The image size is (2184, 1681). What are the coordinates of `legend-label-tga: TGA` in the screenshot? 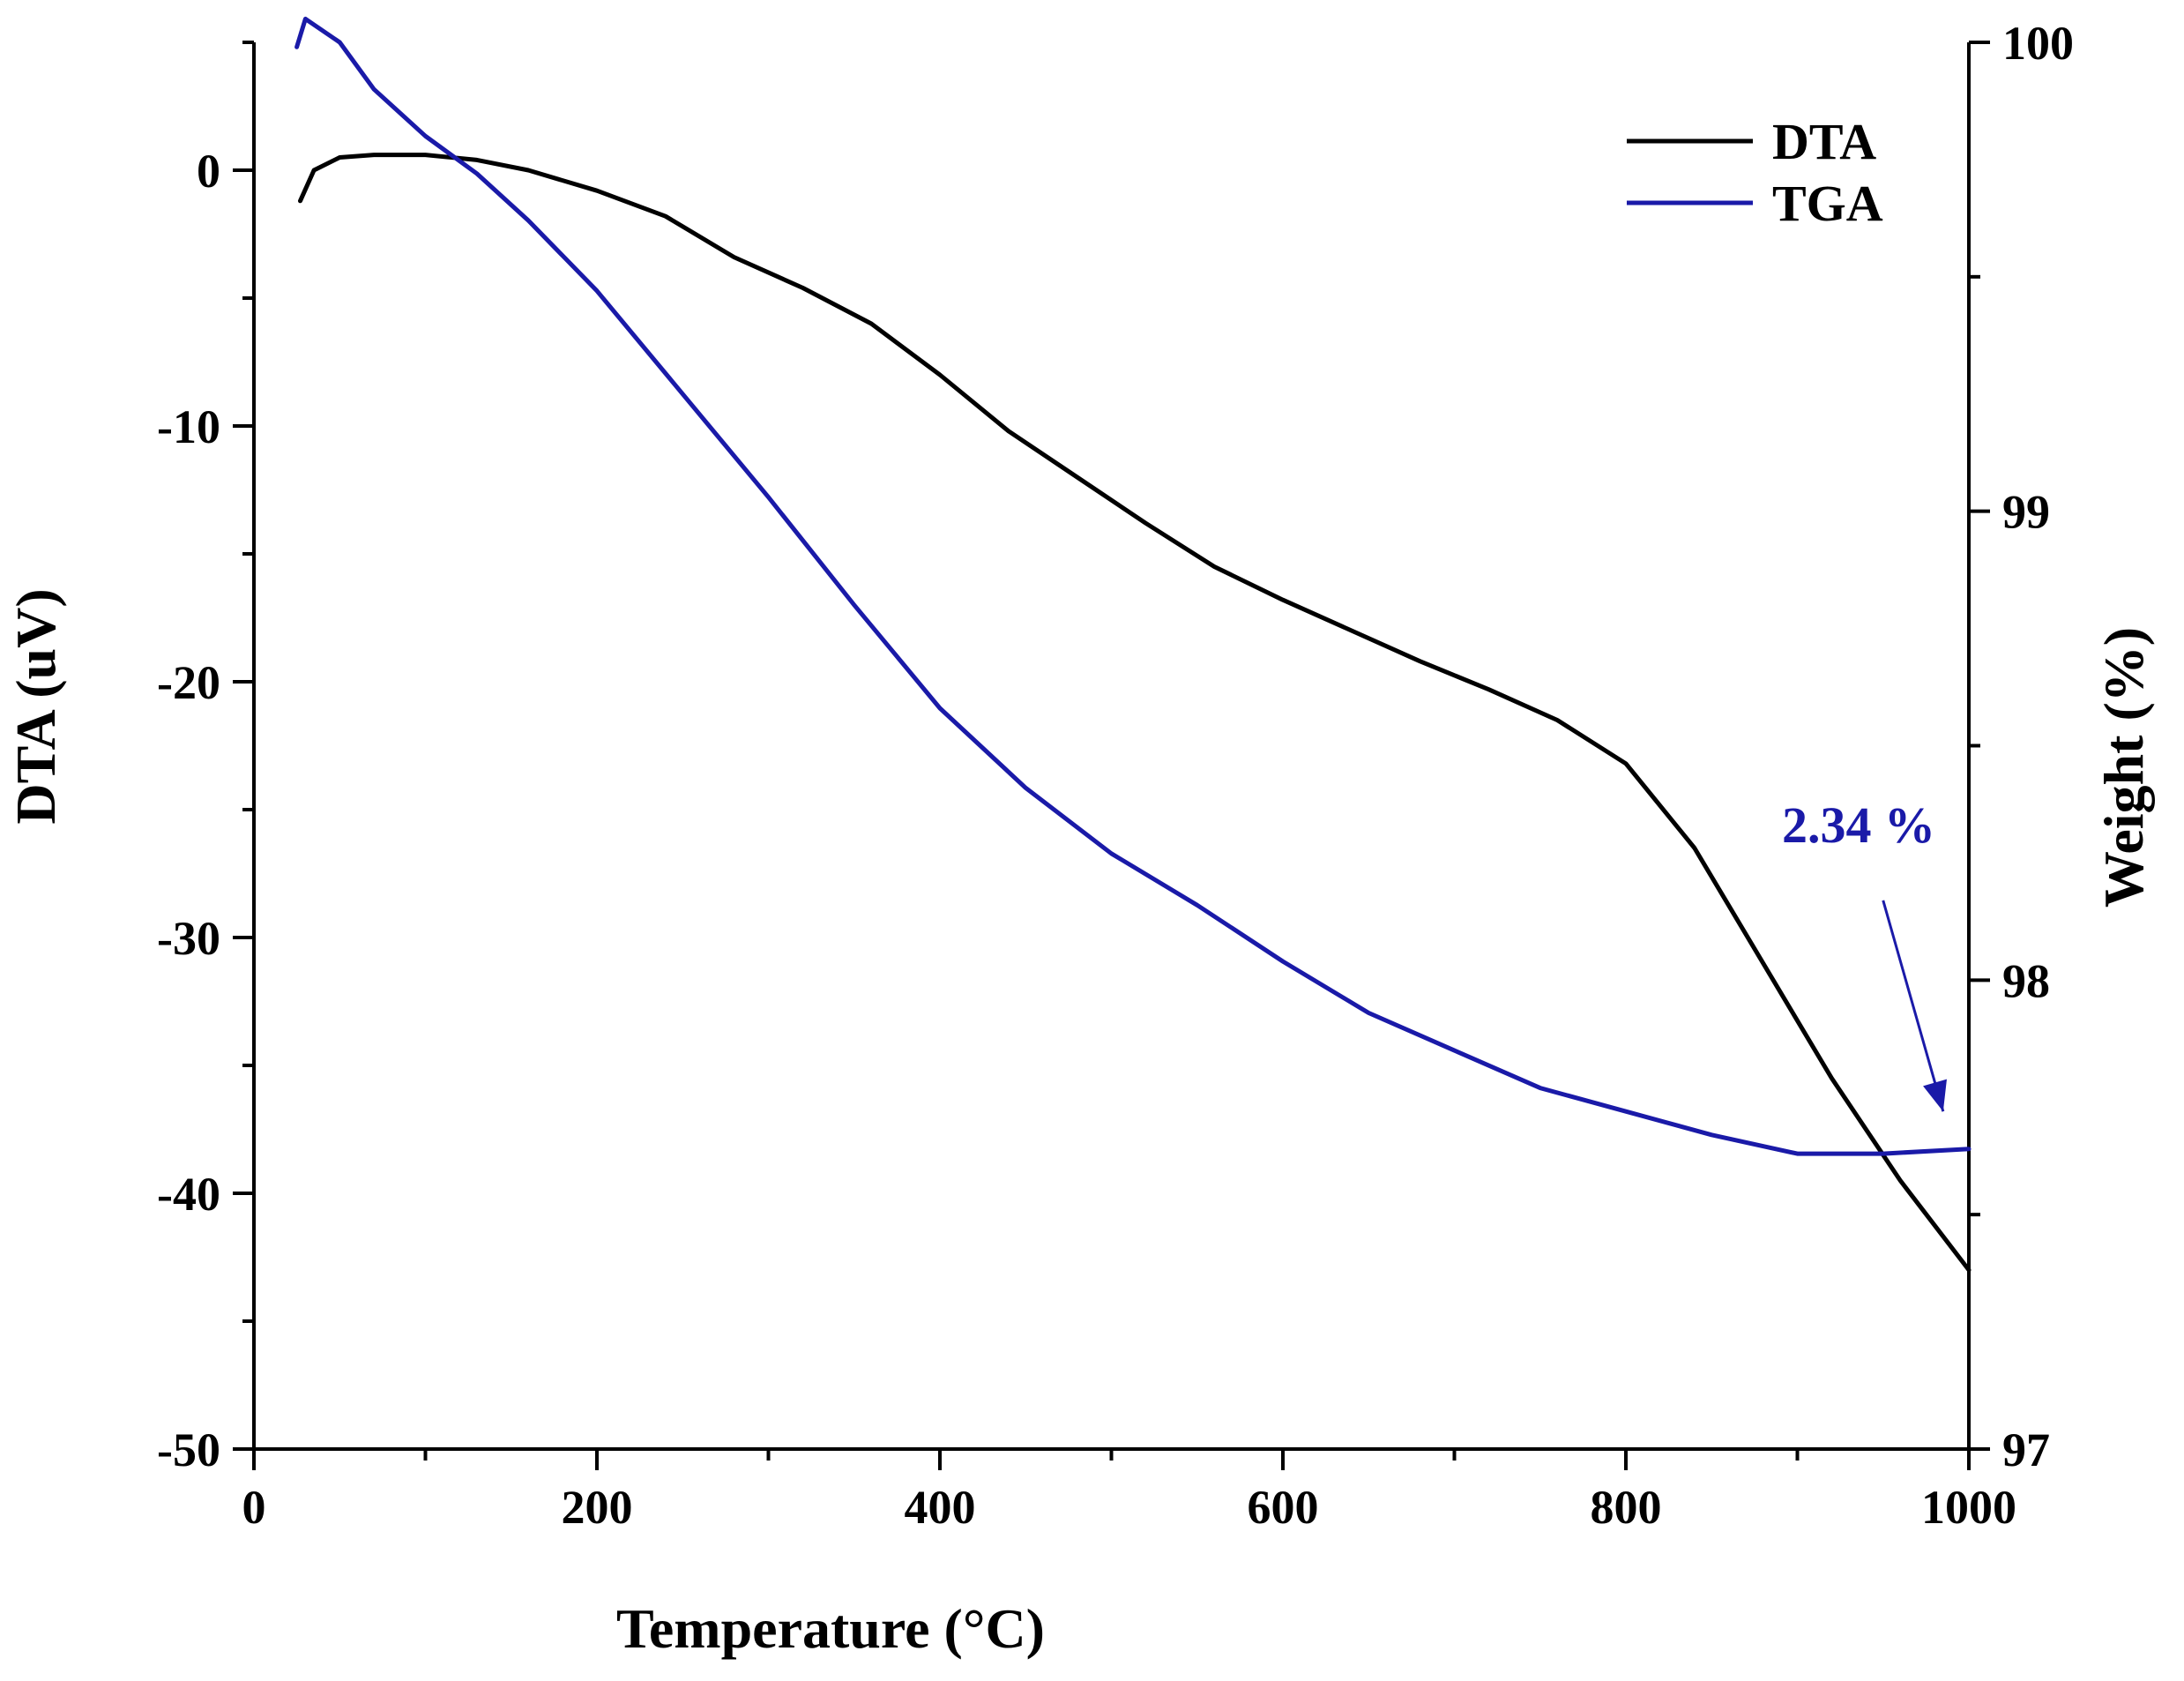 It's located at (1827, 203).